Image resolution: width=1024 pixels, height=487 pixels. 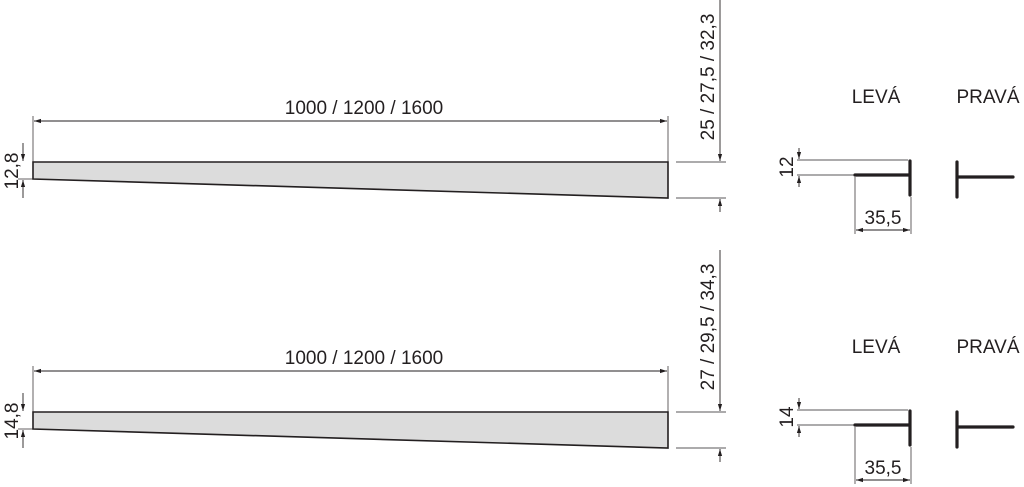 I want to click on thin-end-label: 14,8, so click(x=12, y=421).